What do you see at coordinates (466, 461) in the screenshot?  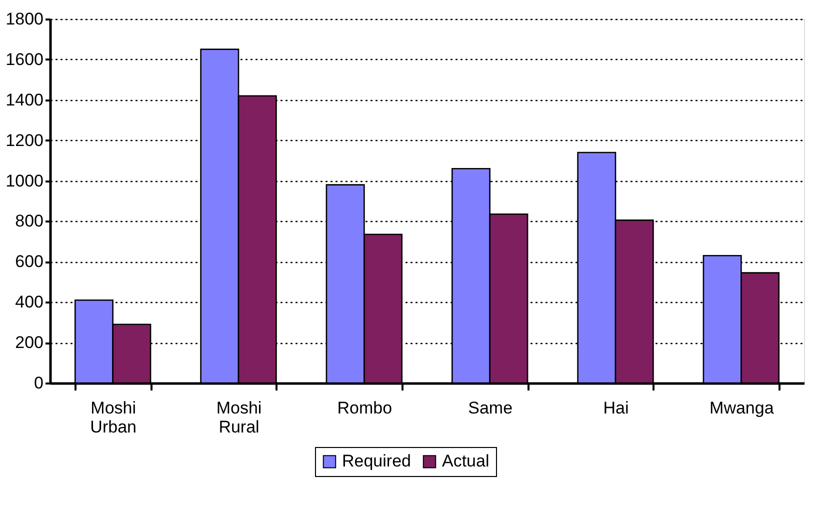 I see `legend-label: Actual` at bounding box center [466, 461].